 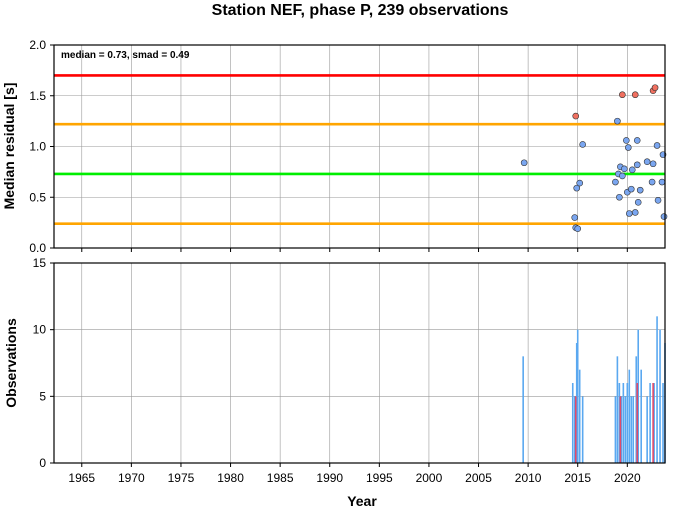 What do you see at coordinates (280, 478) in the screenshot?
I see `x-tick-label: 1985` at bounding box center [280, 478].